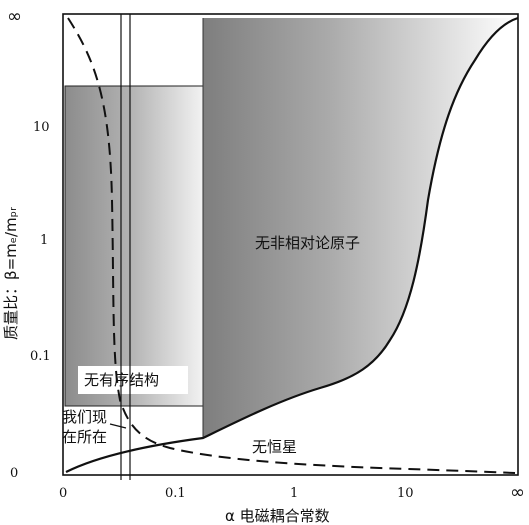  What do you see at coordinates (175, 493) in the screenshot?
I see `x-tick-0.1: 0.1` at bounding box center [175, 493].